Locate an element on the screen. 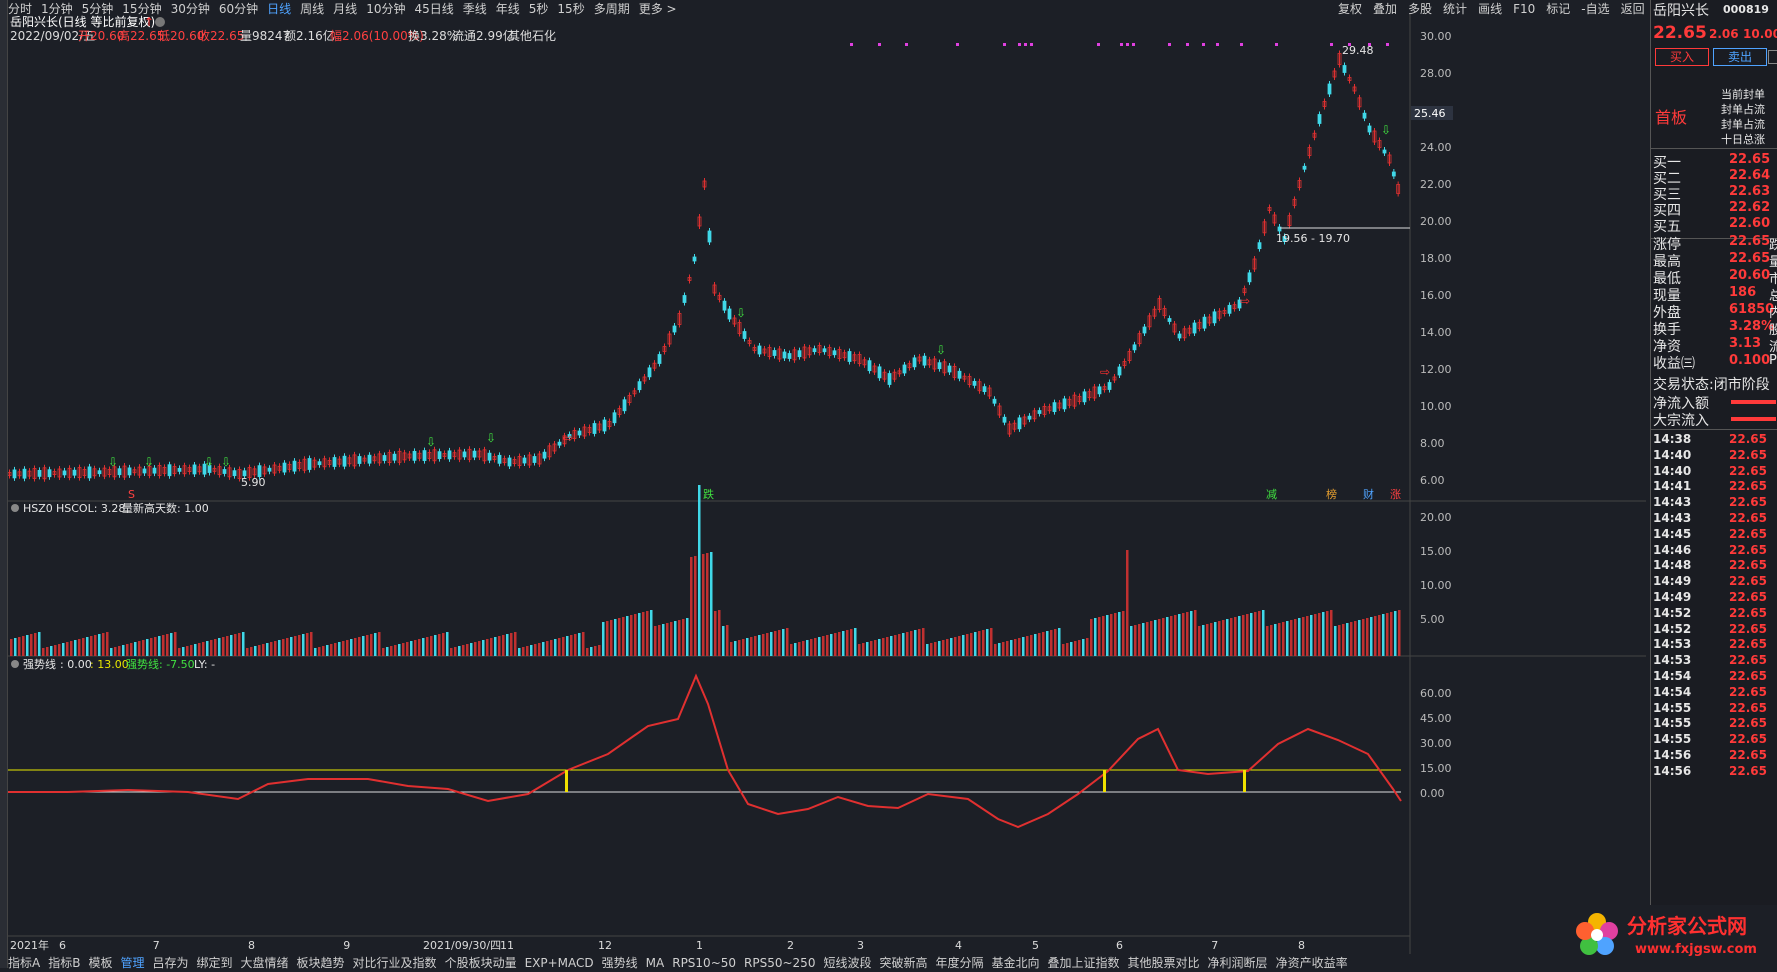  indicator-tab: EXP+MACD is located at coordinates (559, 963).